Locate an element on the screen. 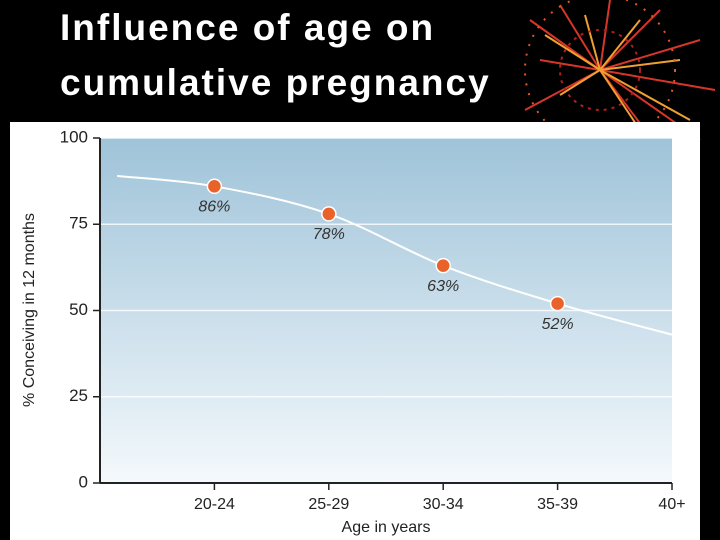 This screenshot has width=720, height=540. y-tick-label: 50 is located at coordinates (78, 309).